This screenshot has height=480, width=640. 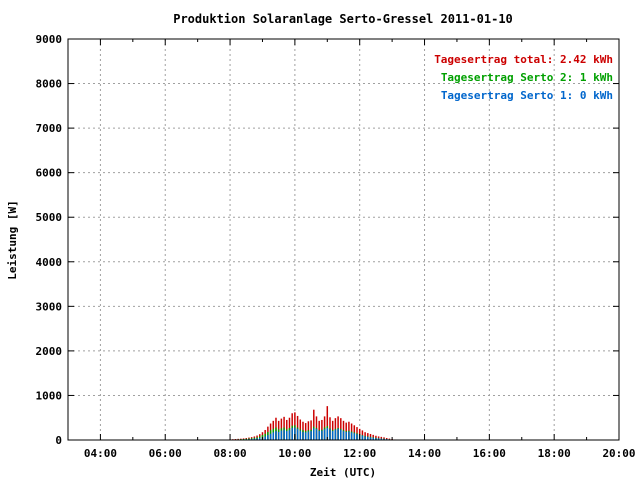 I want to click on y-tick-label: 2000, so click(x=49, y=351).